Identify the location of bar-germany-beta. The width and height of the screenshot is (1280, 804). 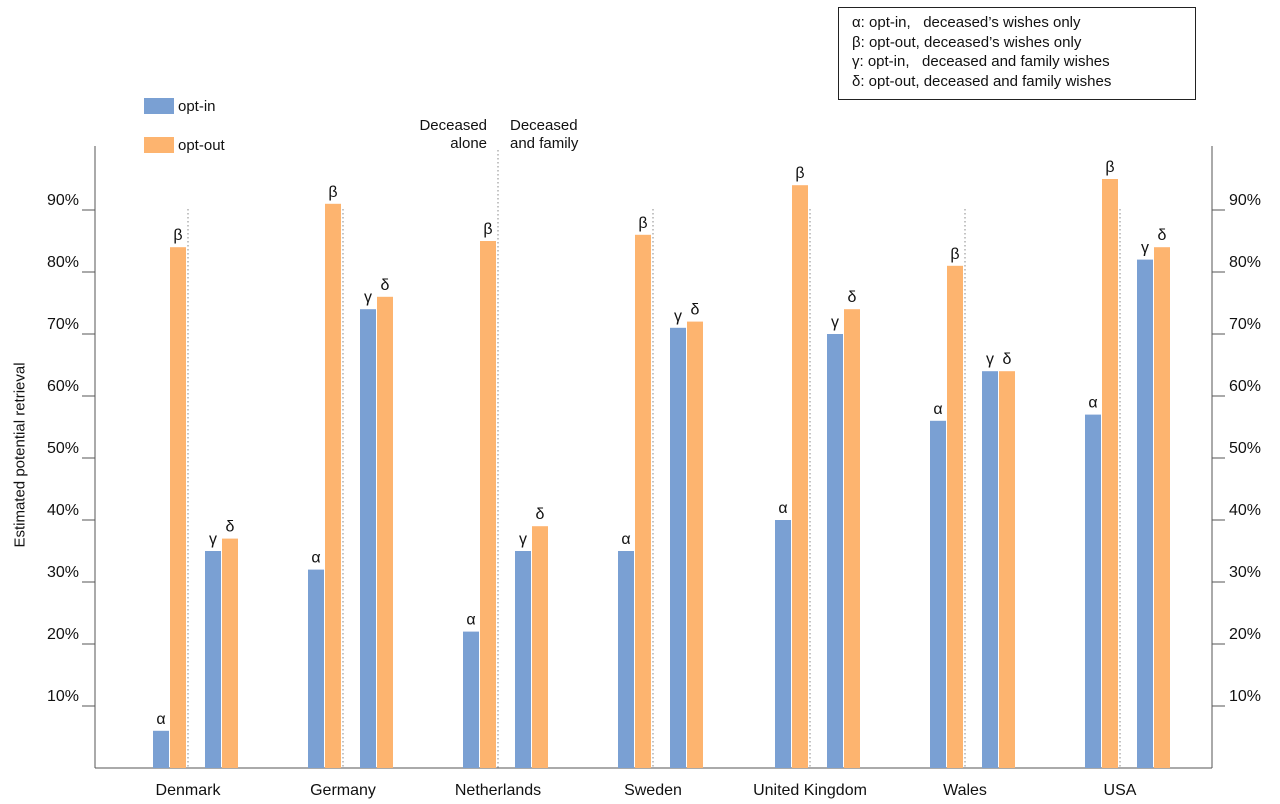
(333, 486).